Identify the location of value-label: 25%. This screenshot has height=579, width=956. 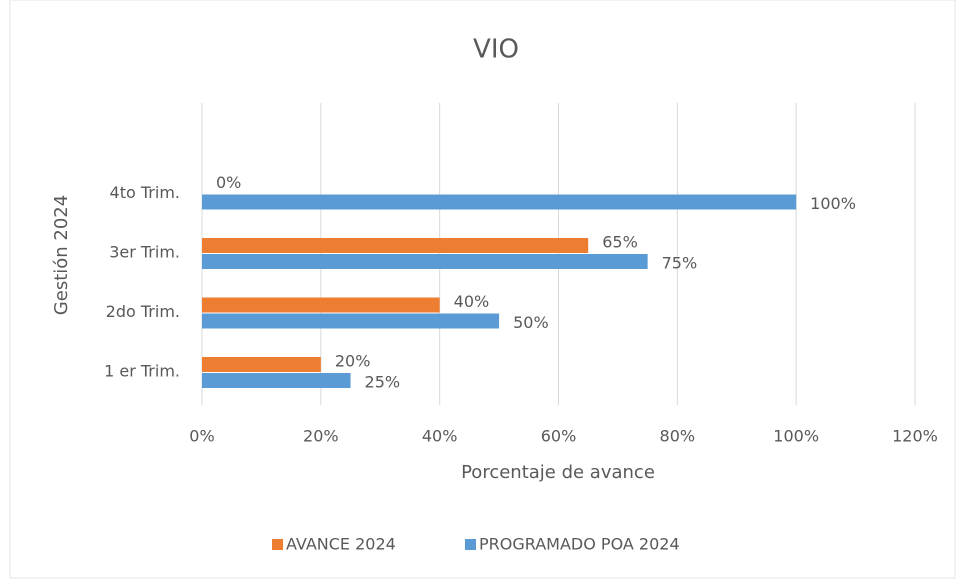
(383, 382).